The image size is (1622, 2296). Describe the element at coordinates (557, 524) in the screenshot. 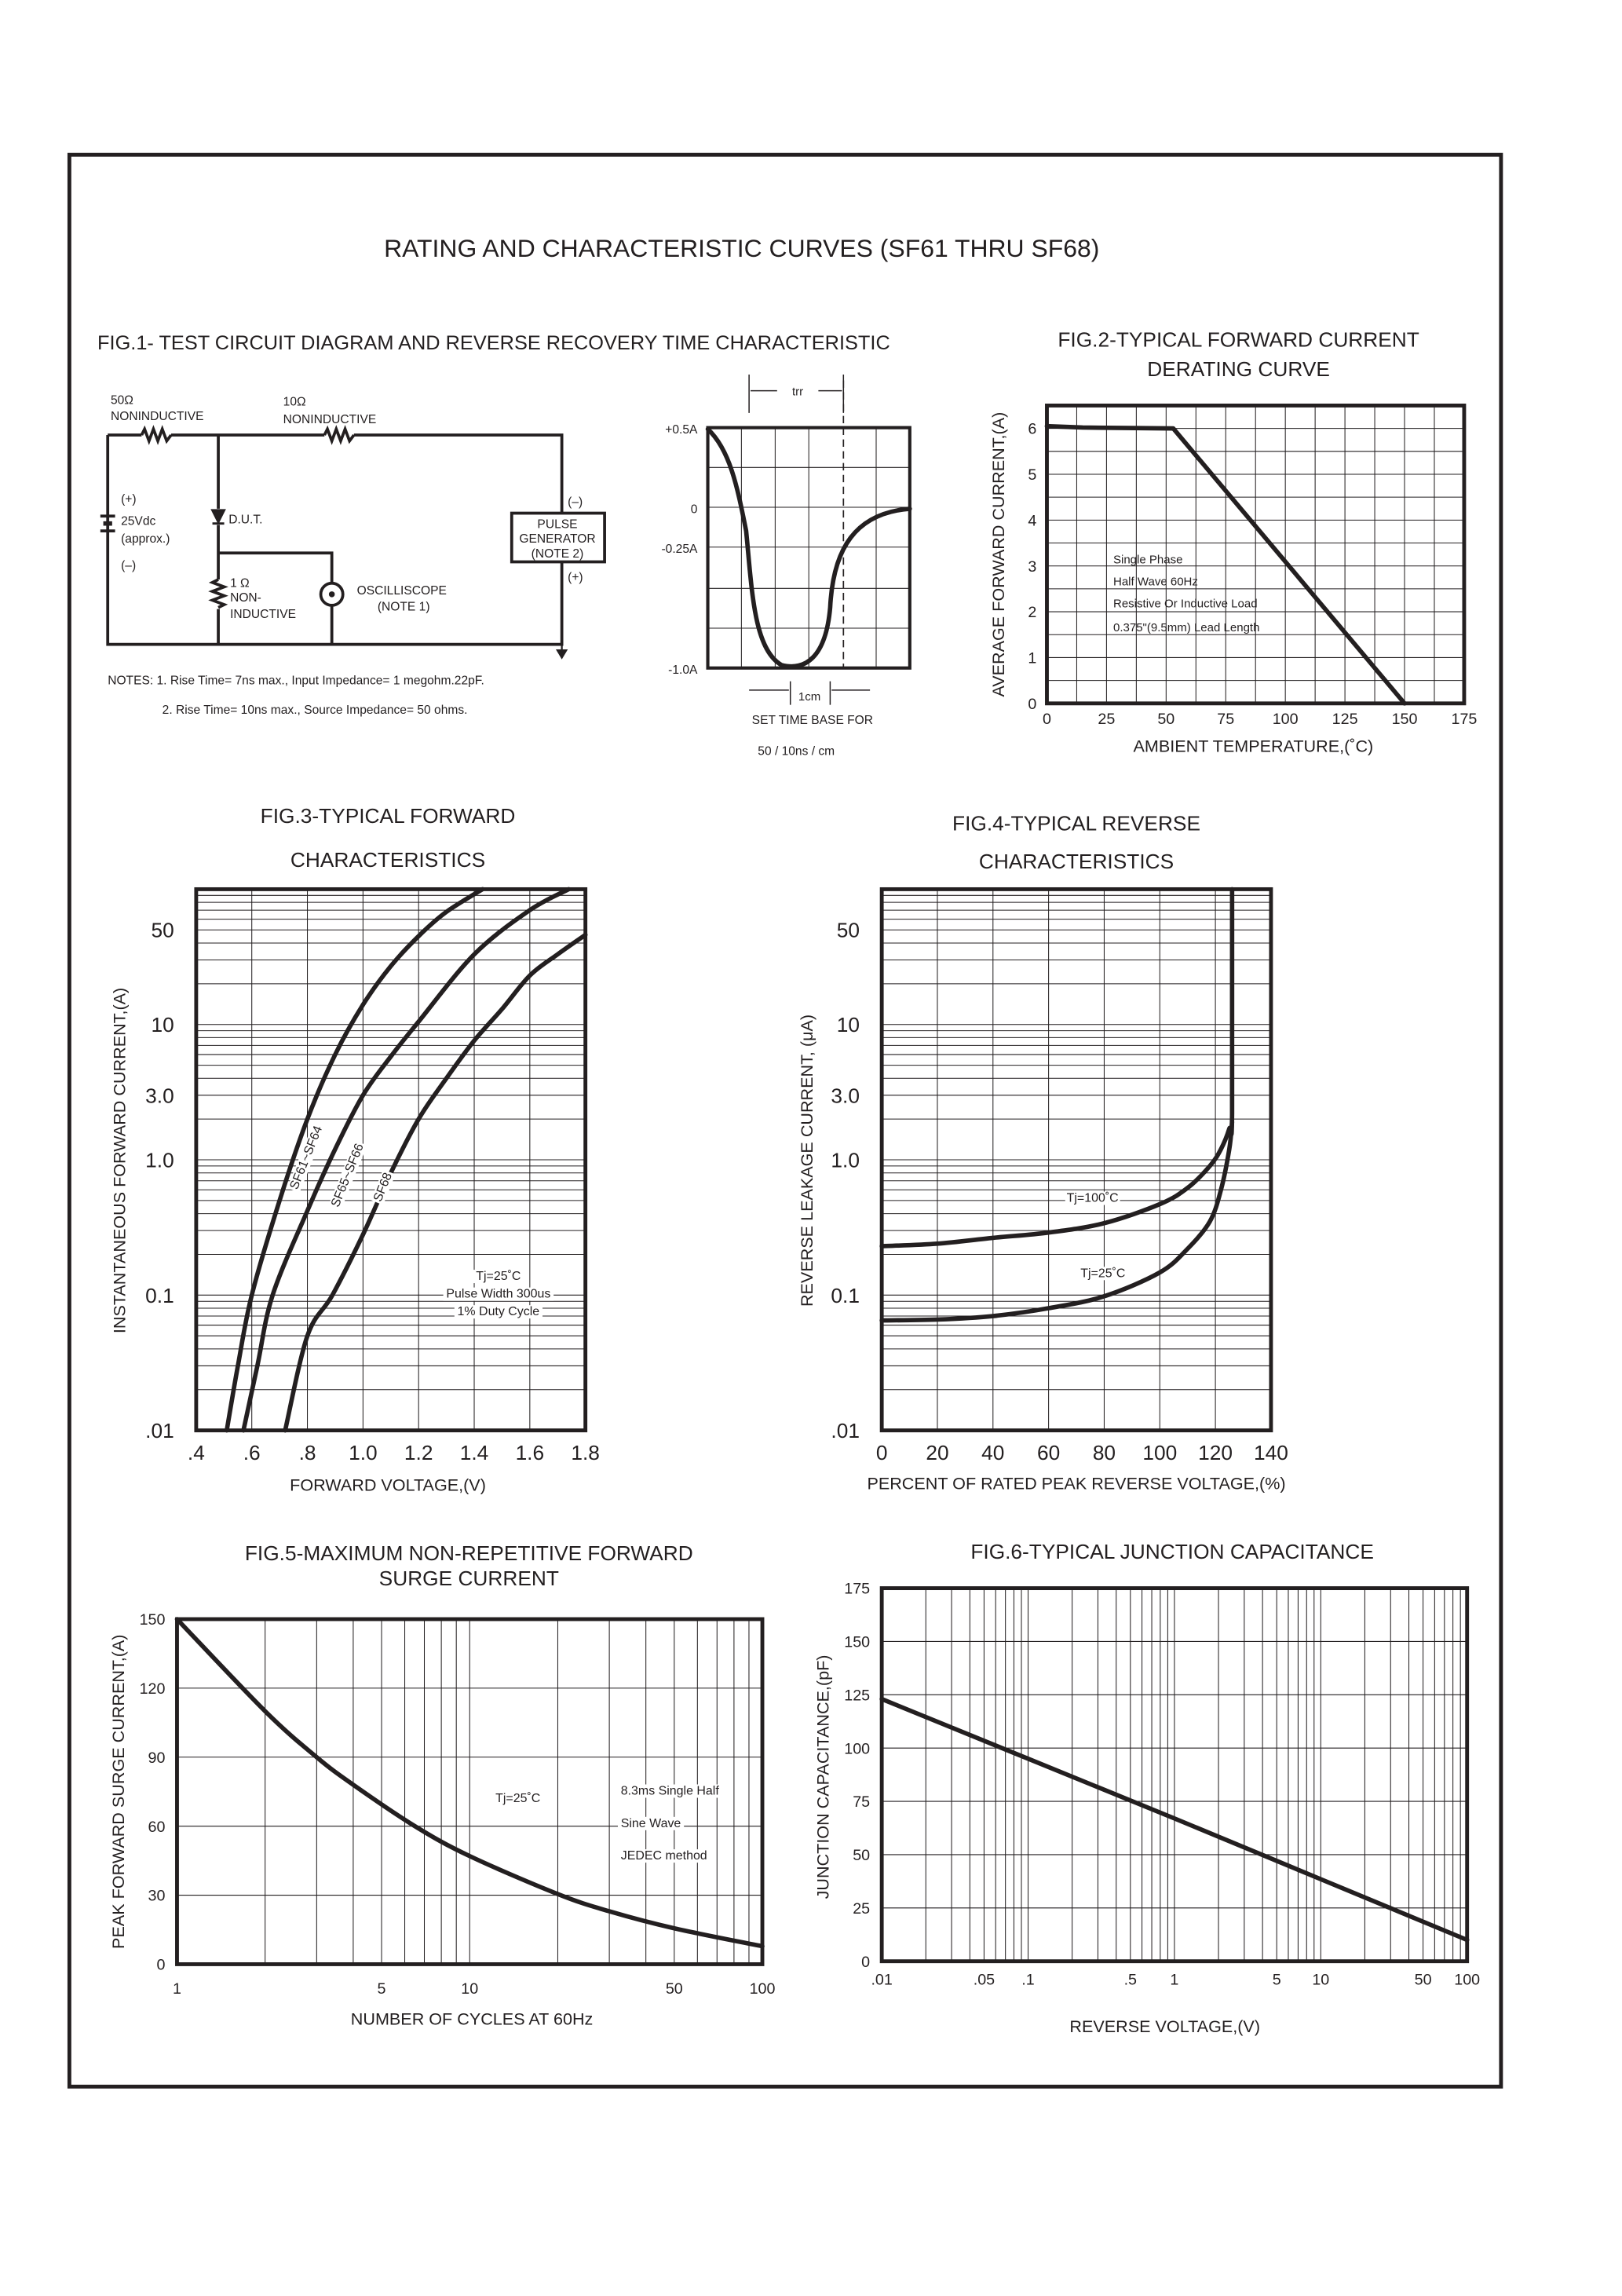

I see `pulse-gen-line1: PULSE` at that location.